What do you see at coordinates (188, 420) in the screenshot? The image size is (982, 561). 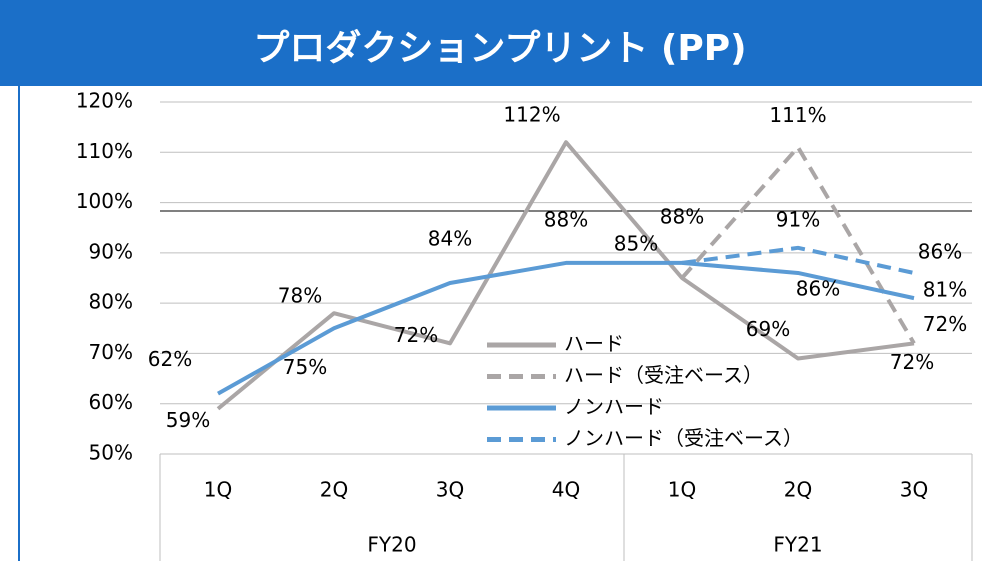 I see `data-label: 59%` at bounding box center [188, 420].